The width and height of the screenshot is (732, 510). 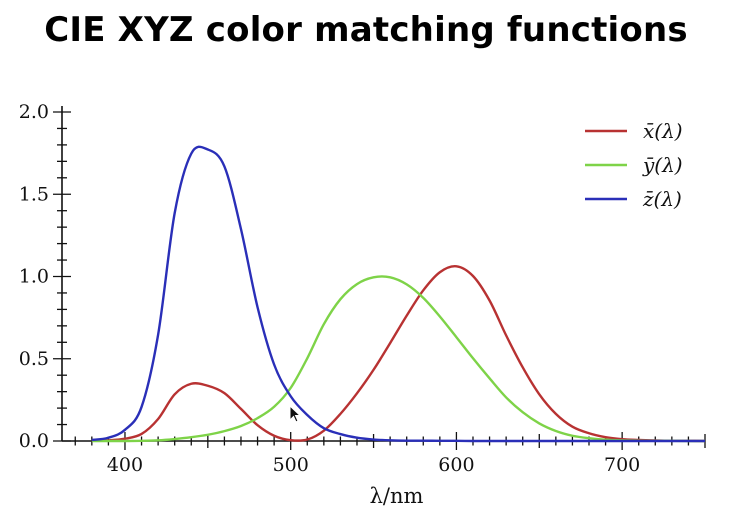 What do you see at coordinates (663, 131) in the screenshot?
I see `legend-entry-x-bar: x̄(λ)` at bounding box center [663, 131].